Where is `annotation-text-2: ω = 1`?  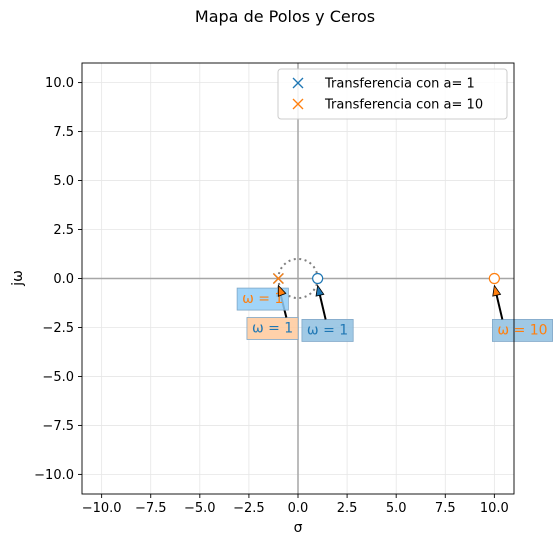
annotation-text-2: ω = 1 is located at coordinates (262, 299).